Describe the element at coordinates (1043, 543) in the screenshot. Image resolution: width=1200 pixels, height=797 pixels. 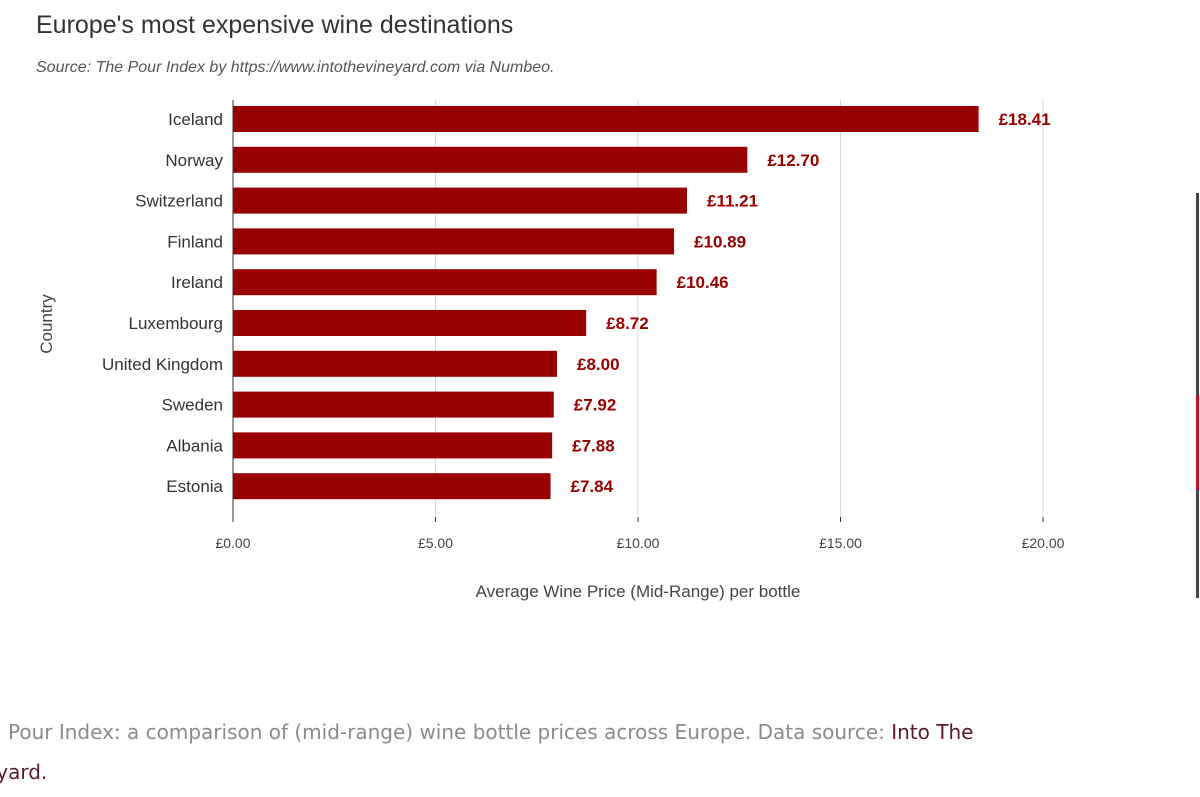
I see `x-tick-label: £20.00` at that location.